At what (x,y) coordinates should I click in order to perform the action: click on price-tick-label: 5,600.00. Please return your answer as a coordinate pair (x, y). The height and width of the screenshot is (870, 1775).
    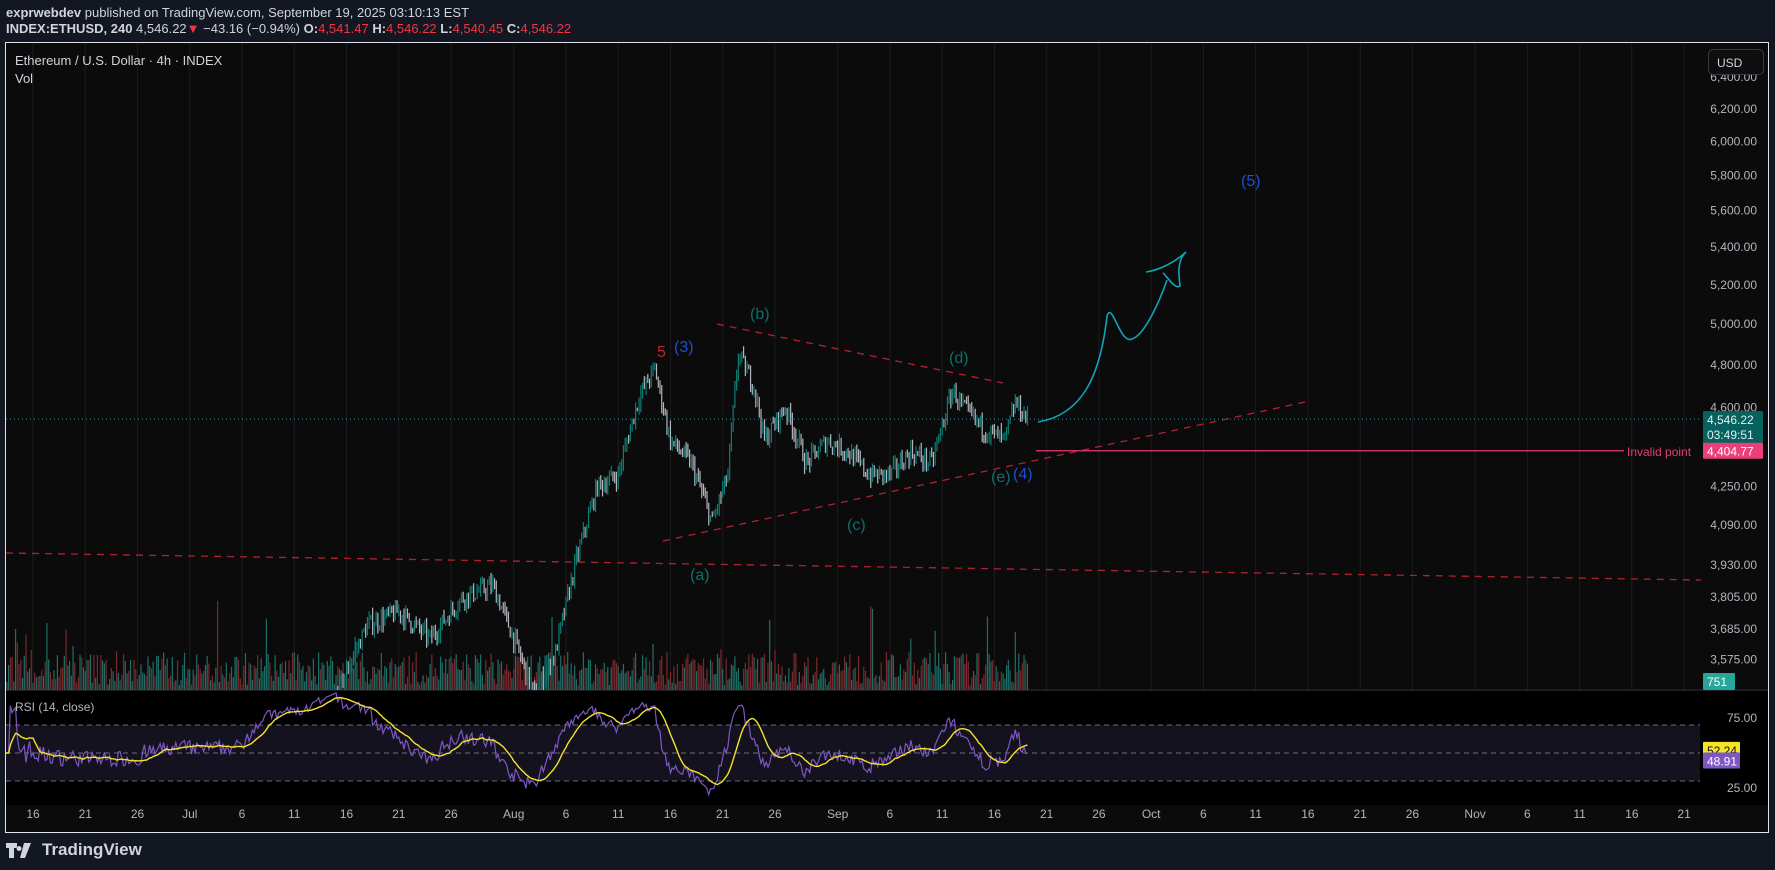
    Looking at the image, I should click on (1733, 211).